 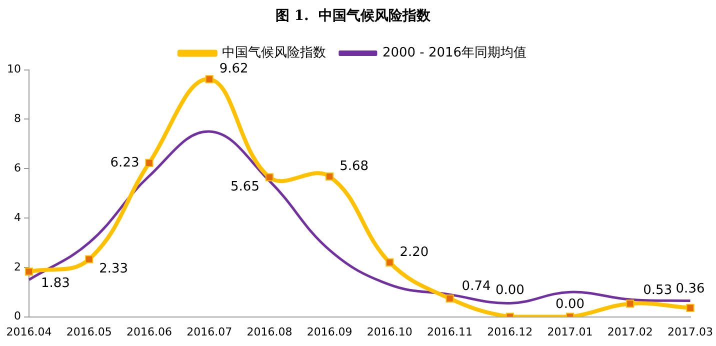 What do you see at coordinates (353, 16) in the screenshot?
I see `chart-title: 图 1. 中国气候风险指数` at bounding box center [353, 16].